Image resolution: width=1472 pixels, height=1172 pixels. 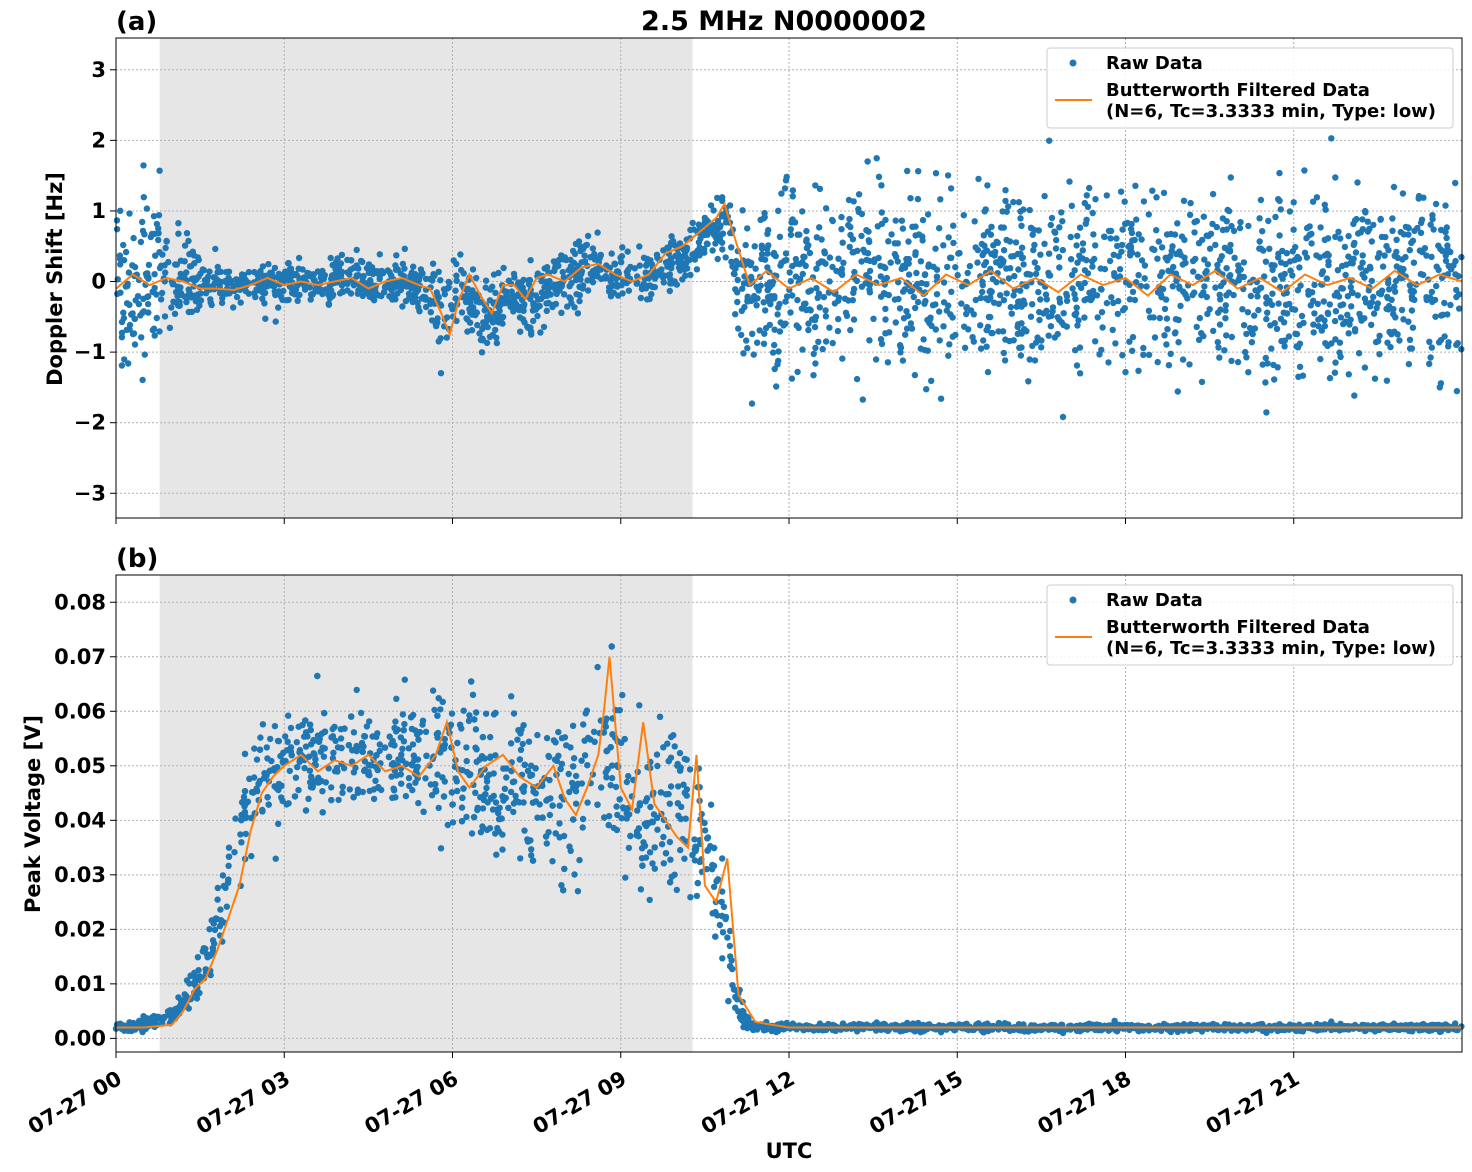 I want to click on legend-box, so click(x=1250, y=88).